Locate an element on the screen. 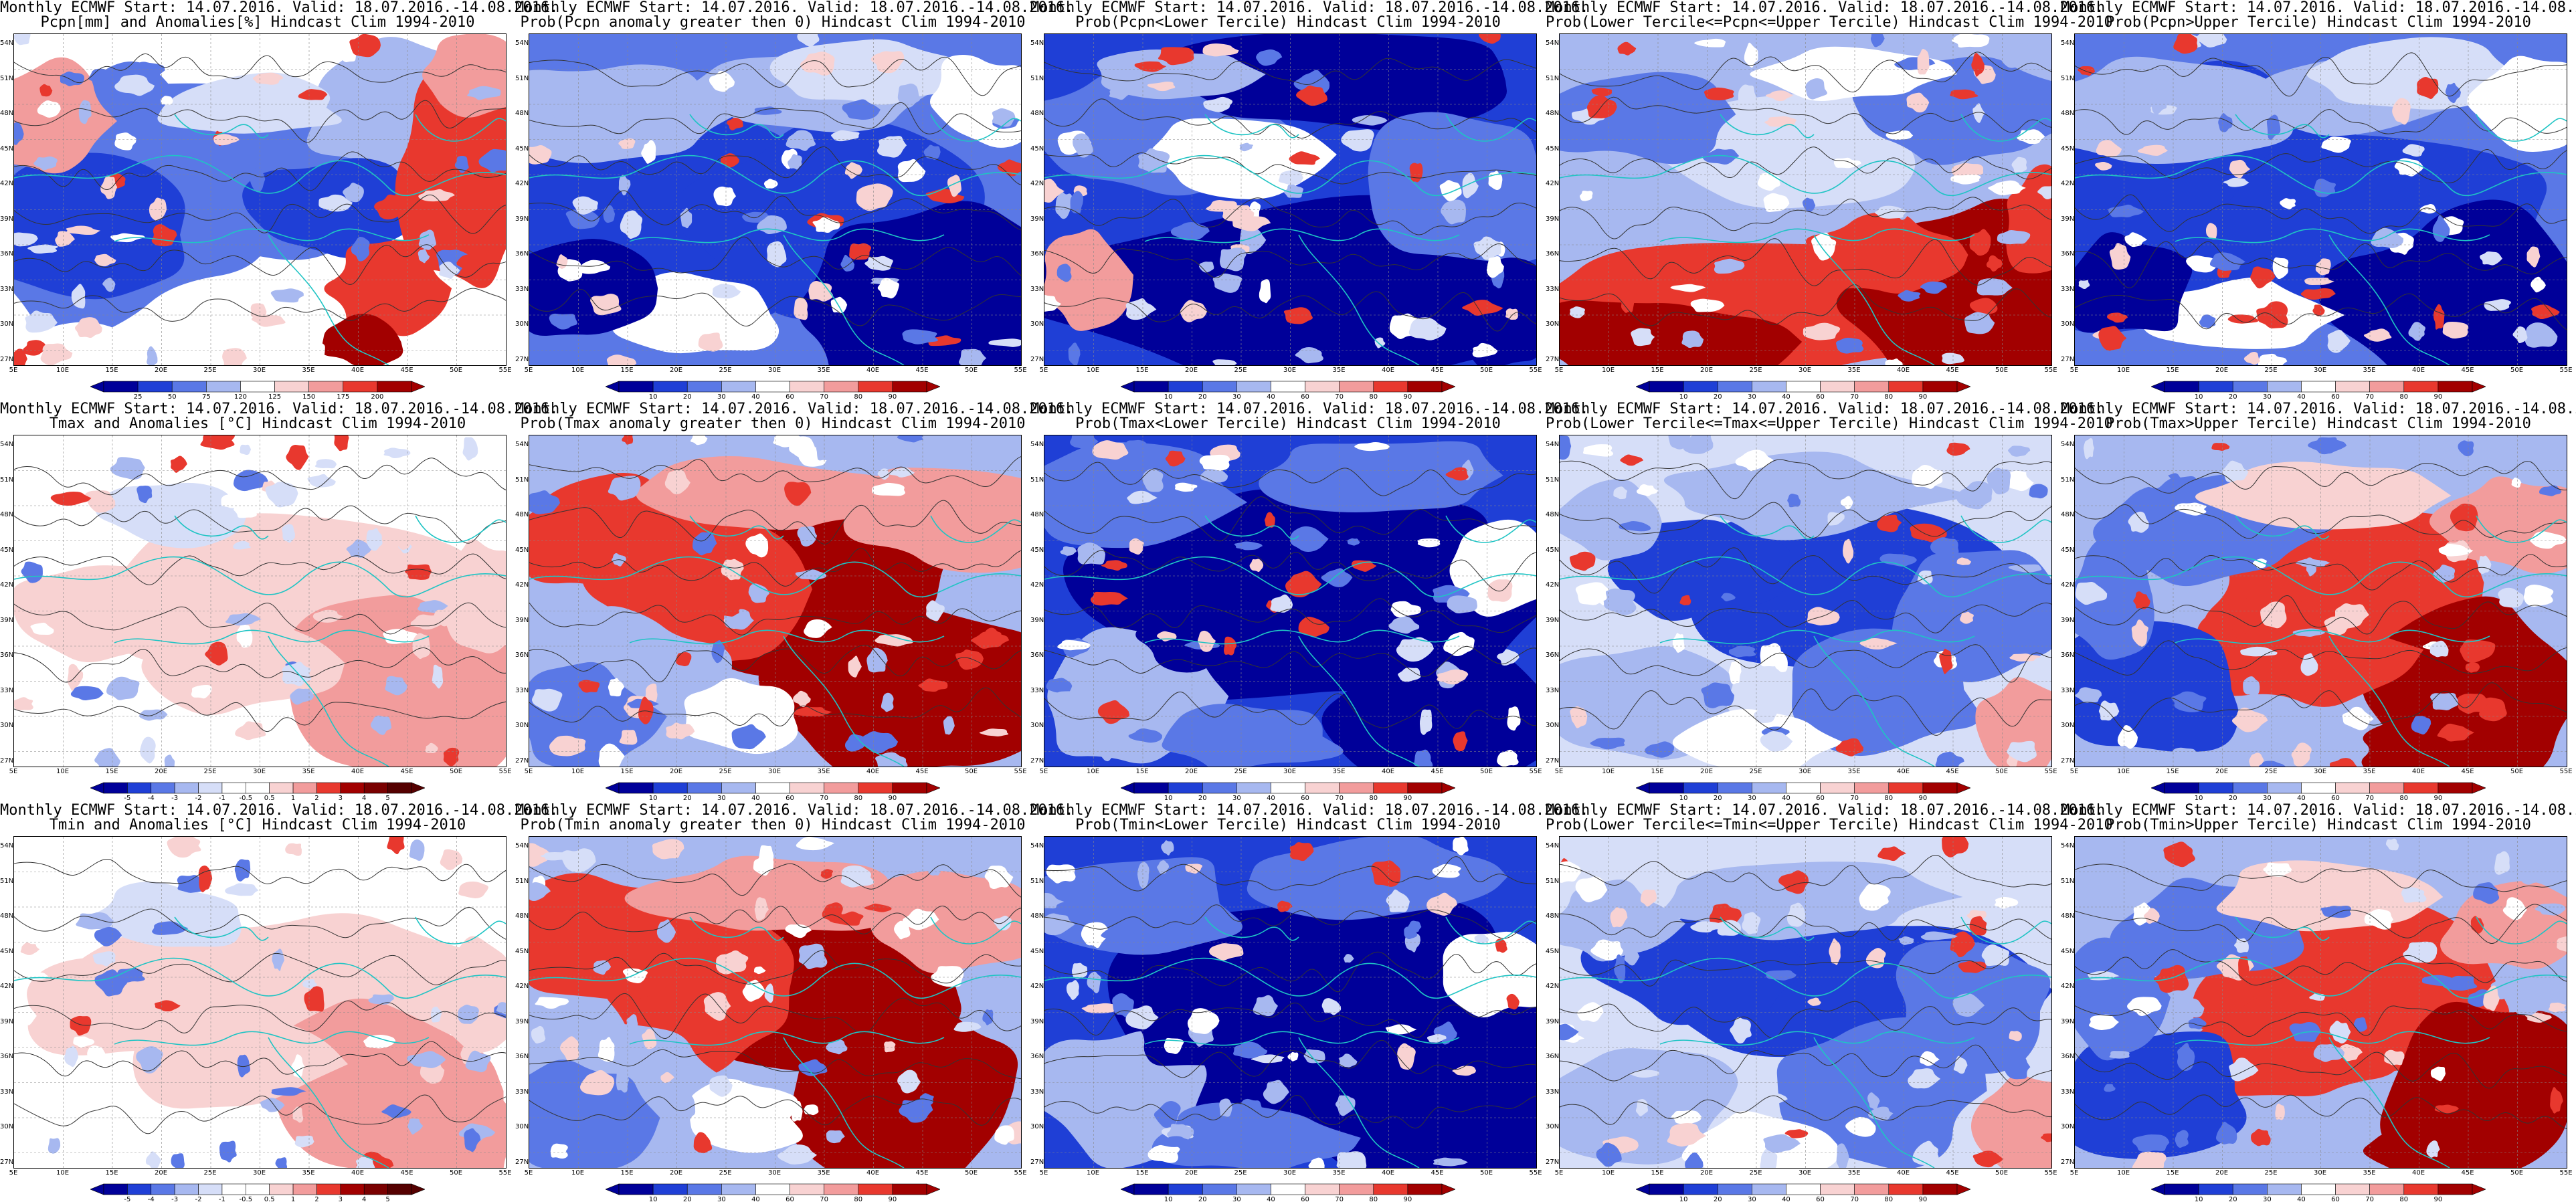  longitude-label: 50E is located at coordinates (1486, 370).